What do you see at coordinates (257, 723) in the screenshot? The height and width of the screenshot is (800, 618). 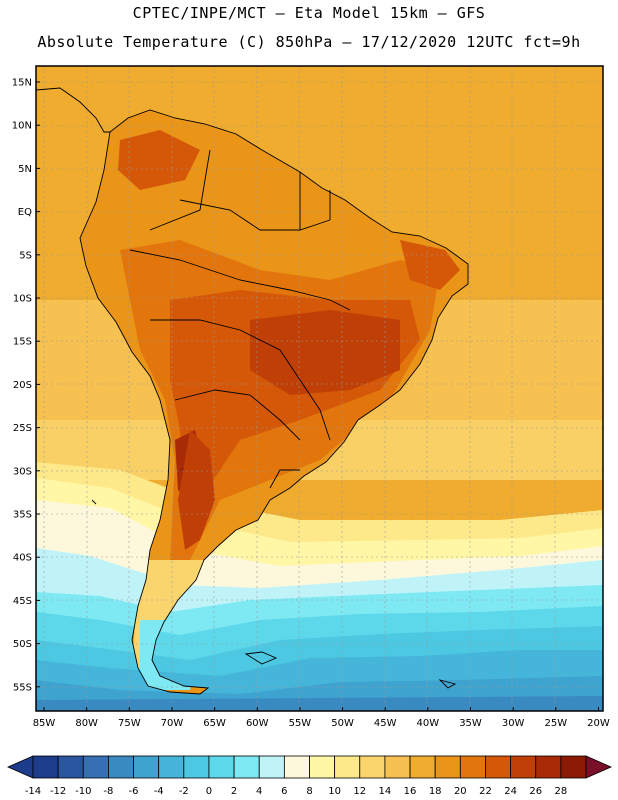 I see `lon-label: 60W` at bounding box center [257, 723].